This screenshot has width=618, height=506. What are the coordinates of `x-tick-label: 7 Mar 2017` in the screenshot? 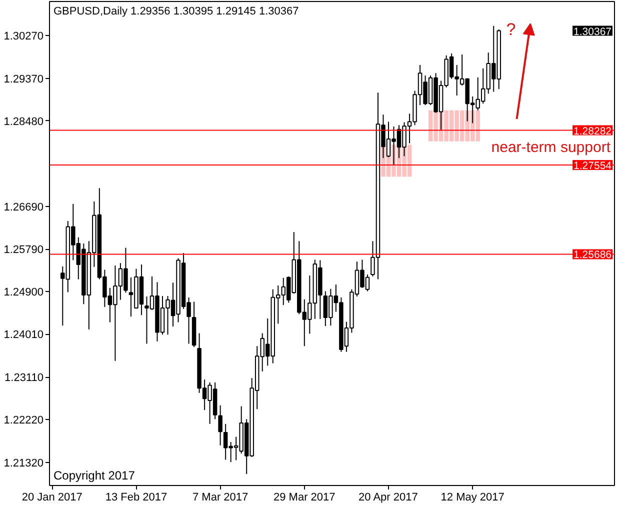 It's located at (220, 498).